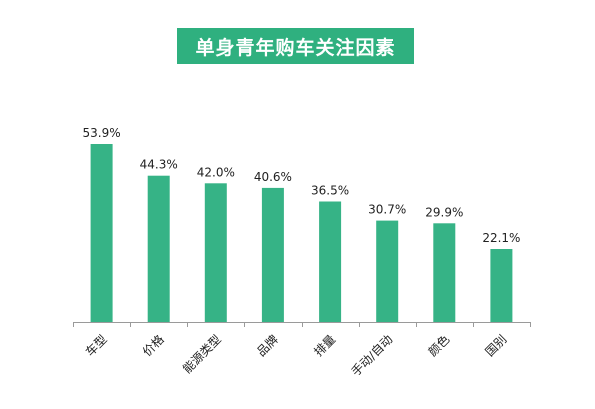 The height and width of the screenshot is (409, 595). Describe the element at coordinates (324, 345) in the screenshot. I see `x-tick-label: 排量` at that location.